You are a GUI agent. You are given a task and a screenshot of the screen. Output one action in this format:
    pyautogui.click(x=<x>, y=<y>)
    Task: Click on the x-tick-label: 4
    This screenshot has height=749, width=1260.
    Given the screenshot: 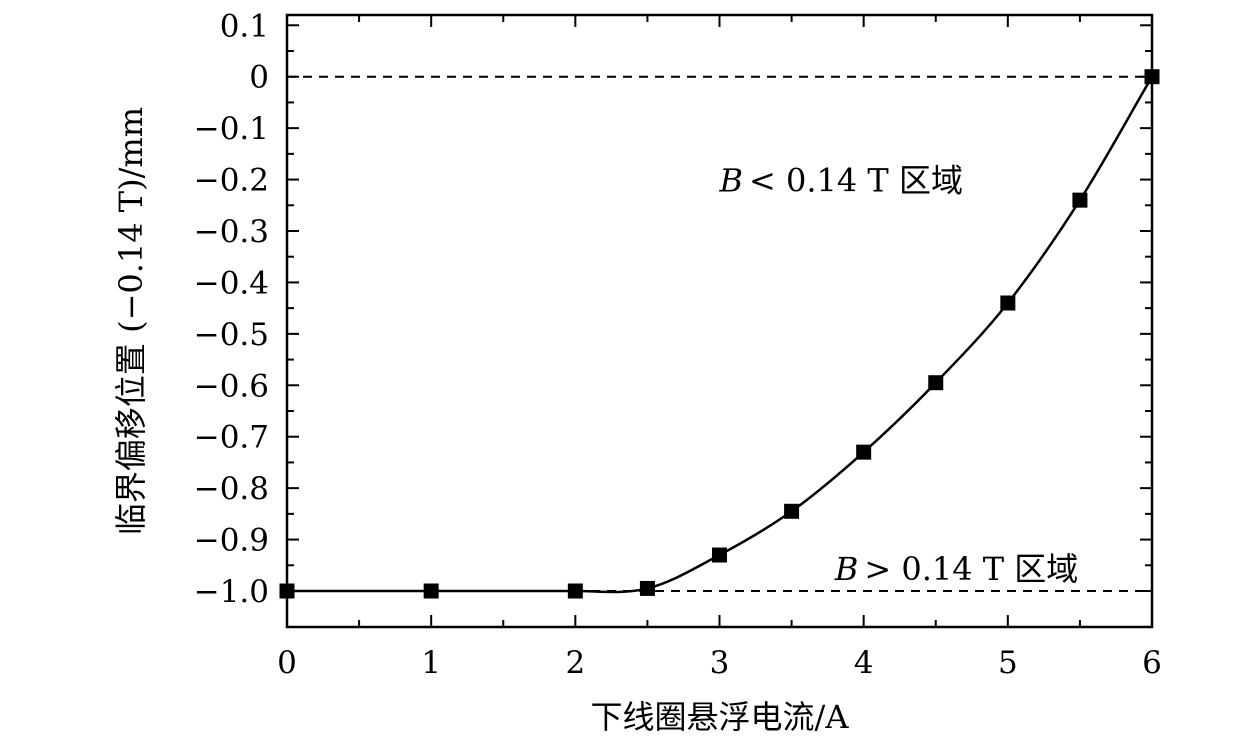 What is the action you would take?
    pyautogui.click(x=864, y=663)
    